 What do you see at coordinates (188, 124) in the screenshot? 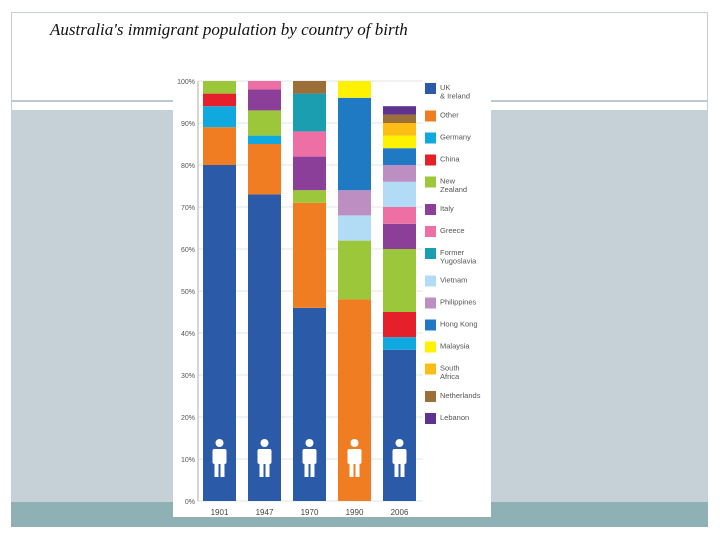
I see `y-tick-label: 90%` at bounding box center [188, 124].